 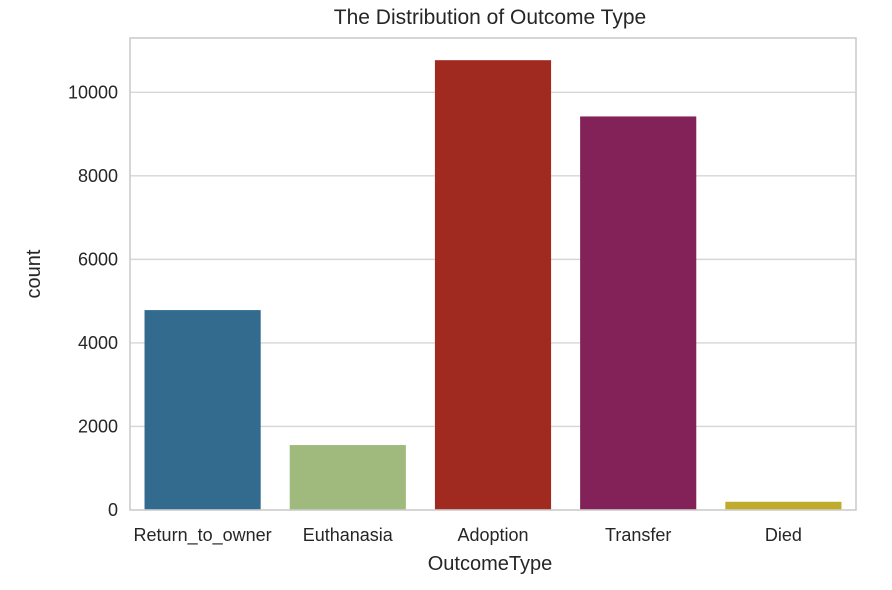 What do you see at coordinates (490, 17) in the screenshot?
I see `chart-title: The Distribution of Outcome Type` at bounding box center [490, 17].